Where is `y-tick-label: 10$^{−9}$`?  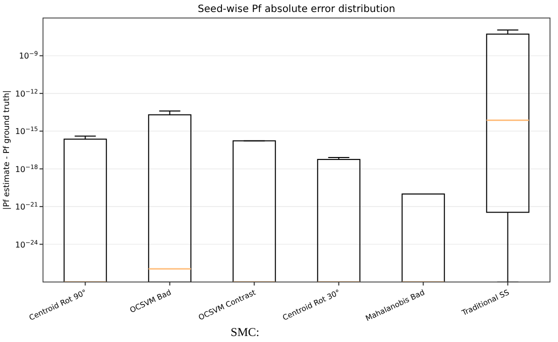
y-tick-label: 10$^{−9}$ is located at coordinates (28, 55).